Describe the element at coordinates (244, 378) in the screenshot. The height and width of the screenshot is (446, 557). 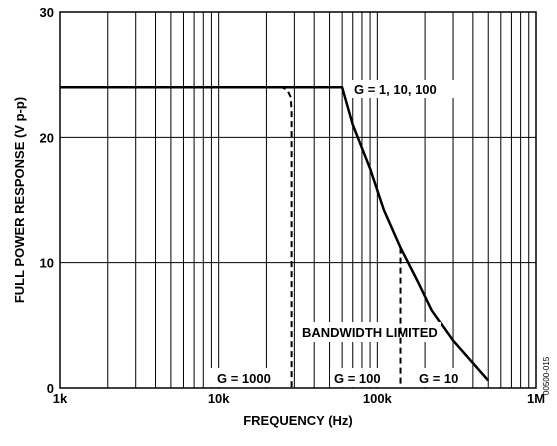
I see `annotation-g1000: G = 1000` at that location.